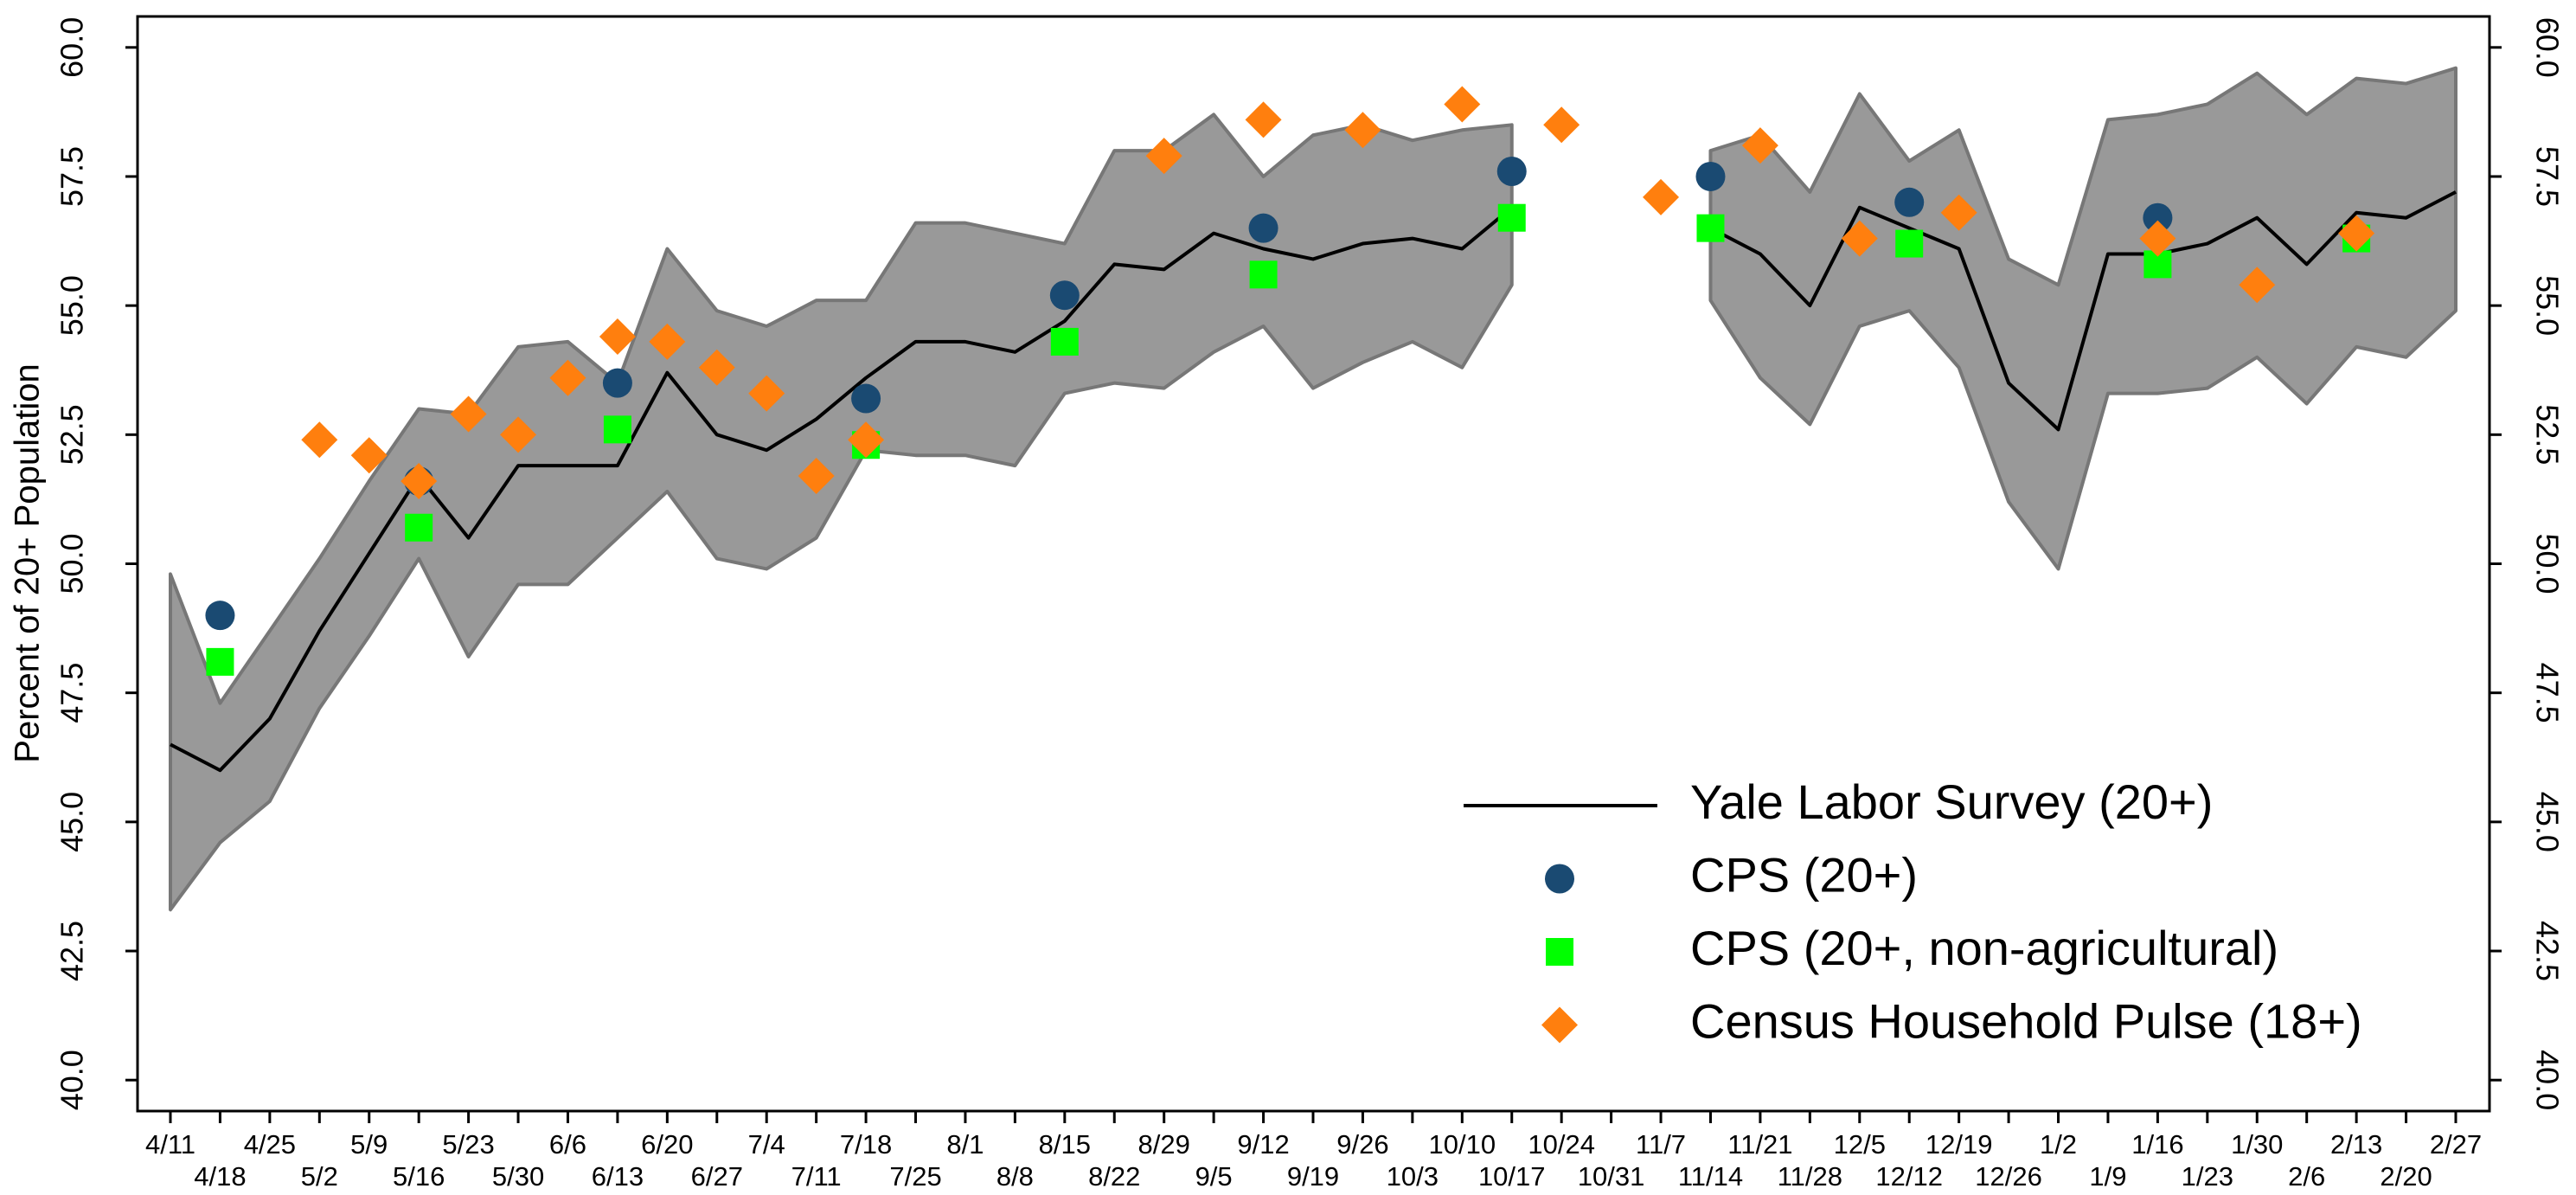 The height and width of the screenshot is (1195, 2576). I want to click on x-tick-label: 1/2, so click(2058, 1145).